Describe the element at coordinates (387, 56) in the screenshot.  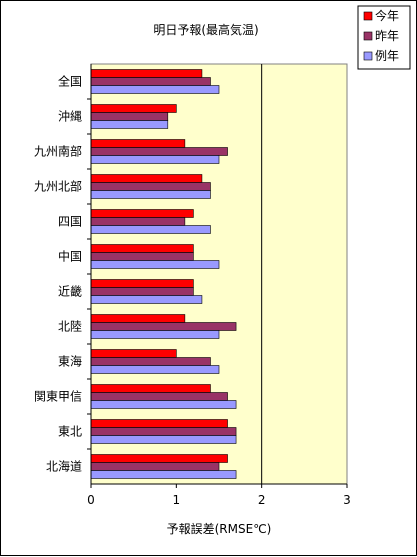
I see `legend-label: 例年` at that location.